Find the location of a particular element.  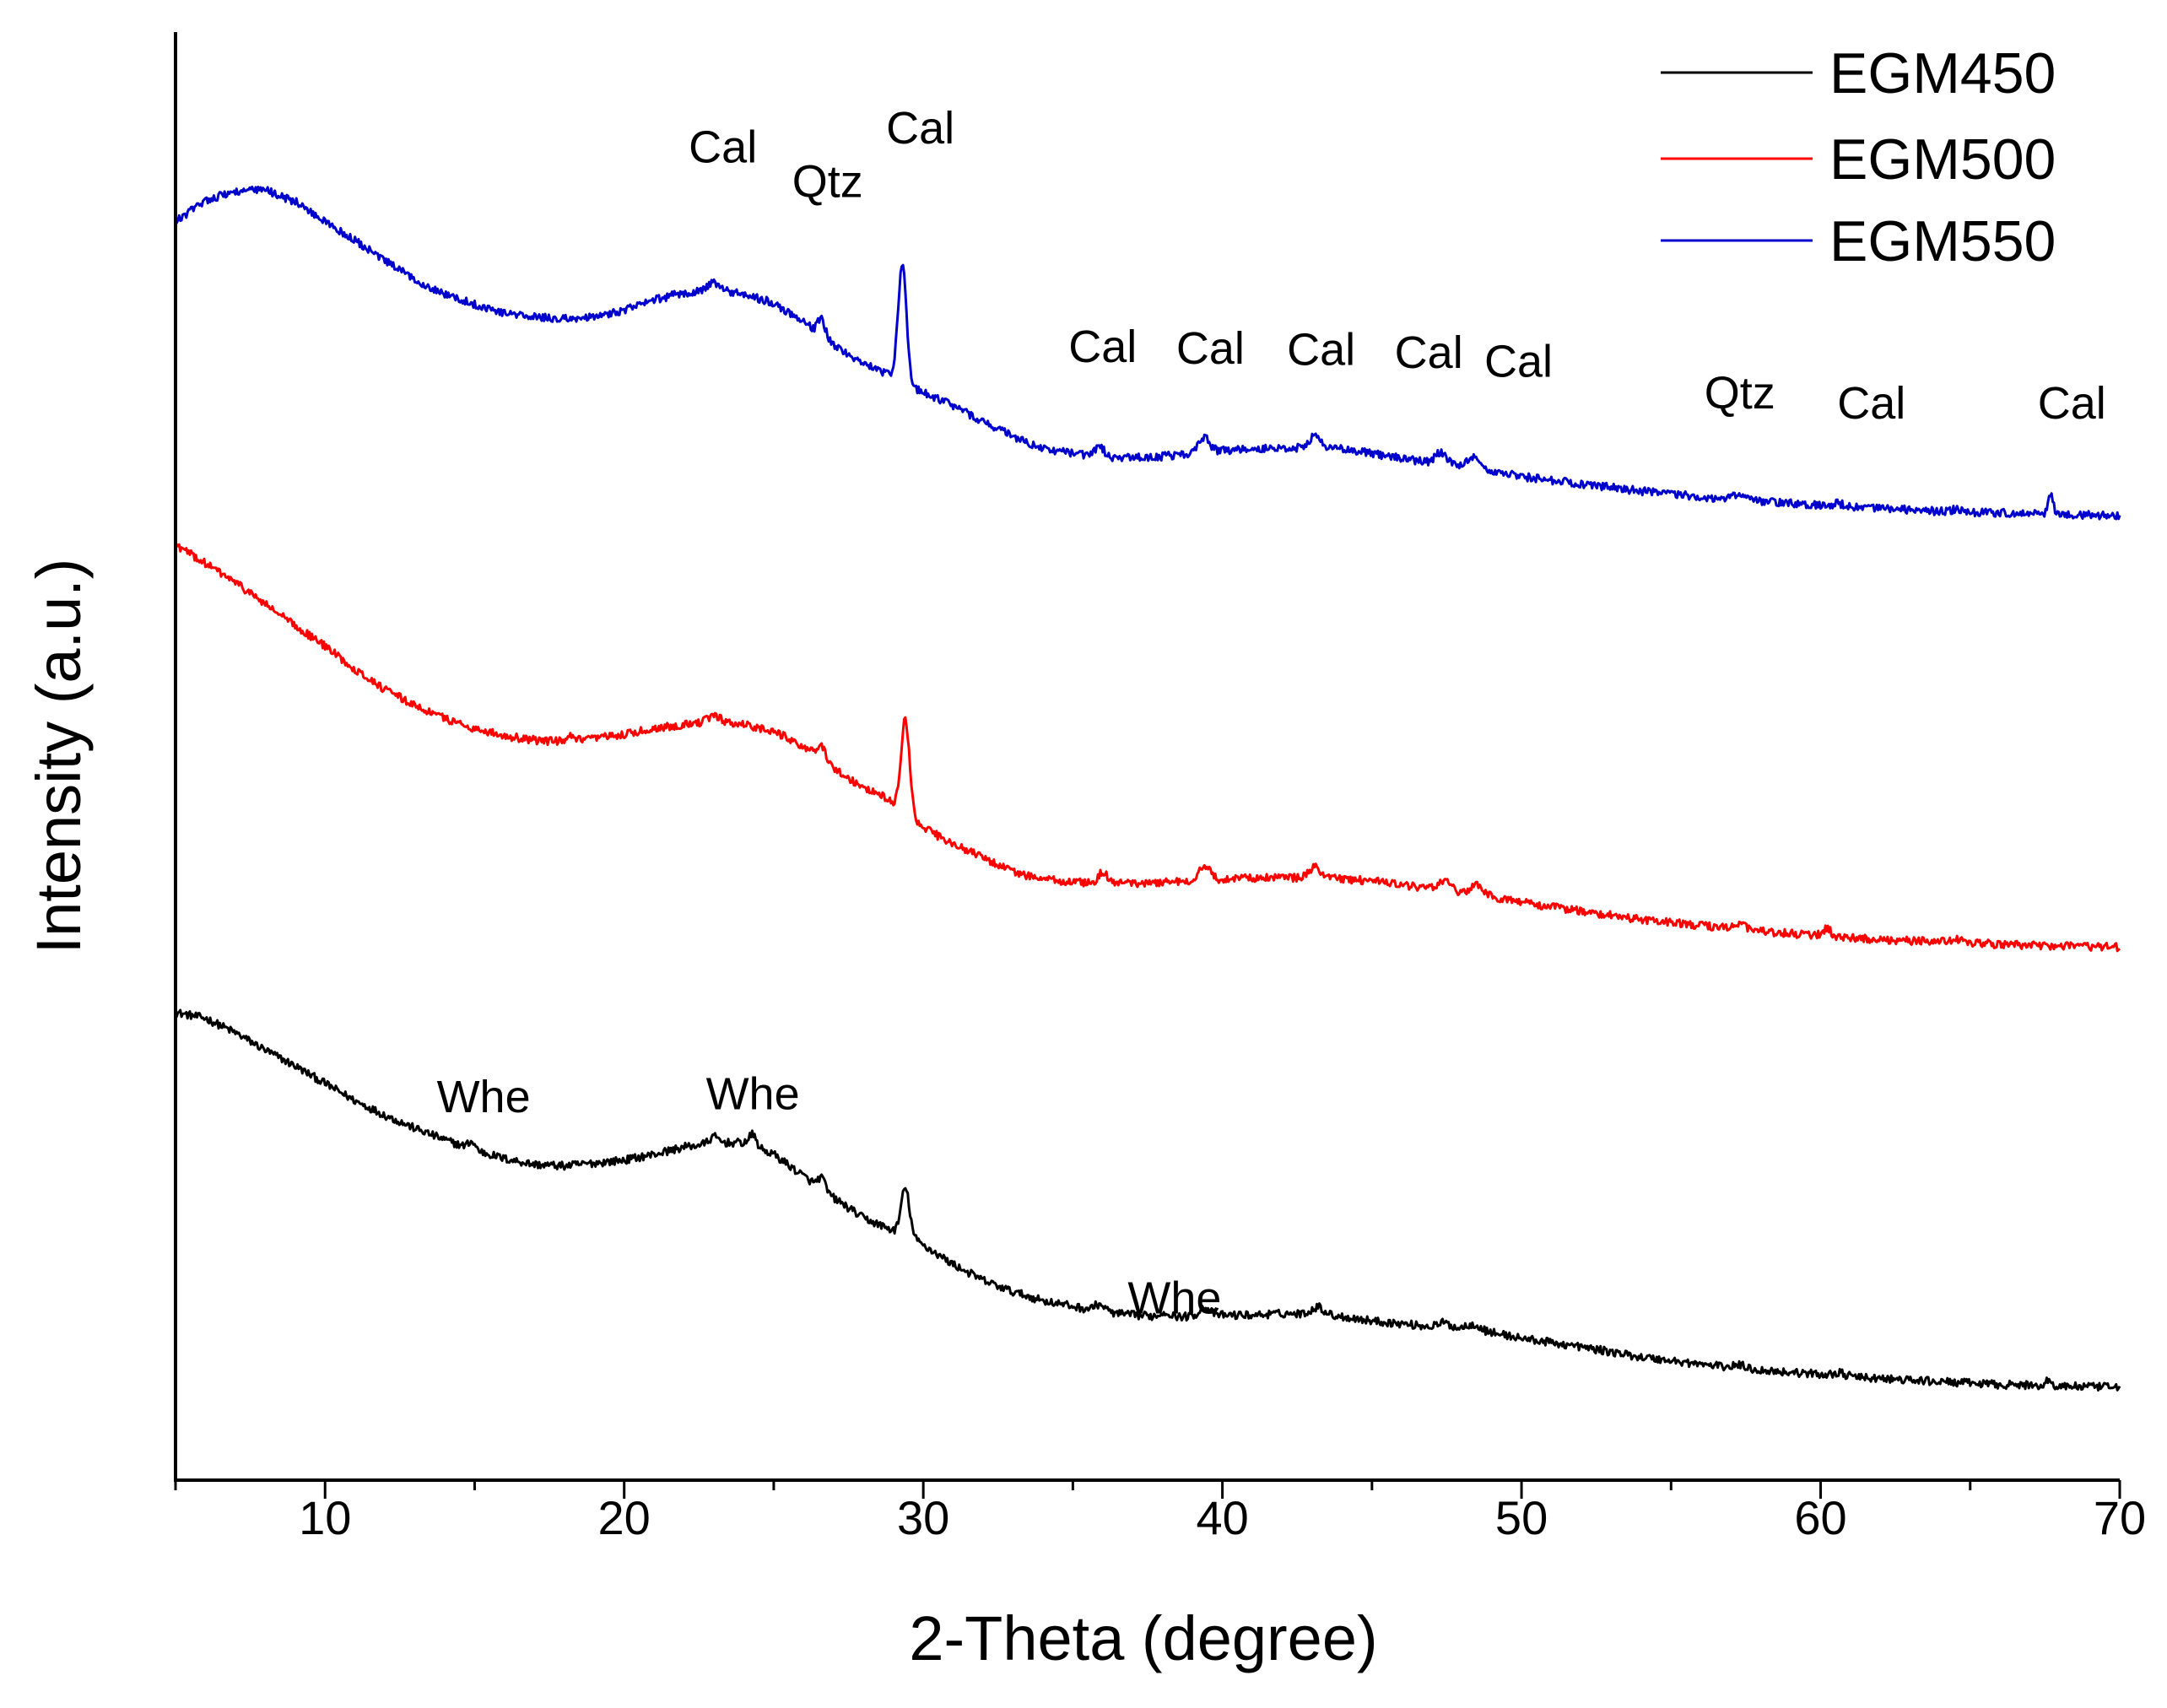

x-tick-label: 30 is located at coordinates (923, 1517).